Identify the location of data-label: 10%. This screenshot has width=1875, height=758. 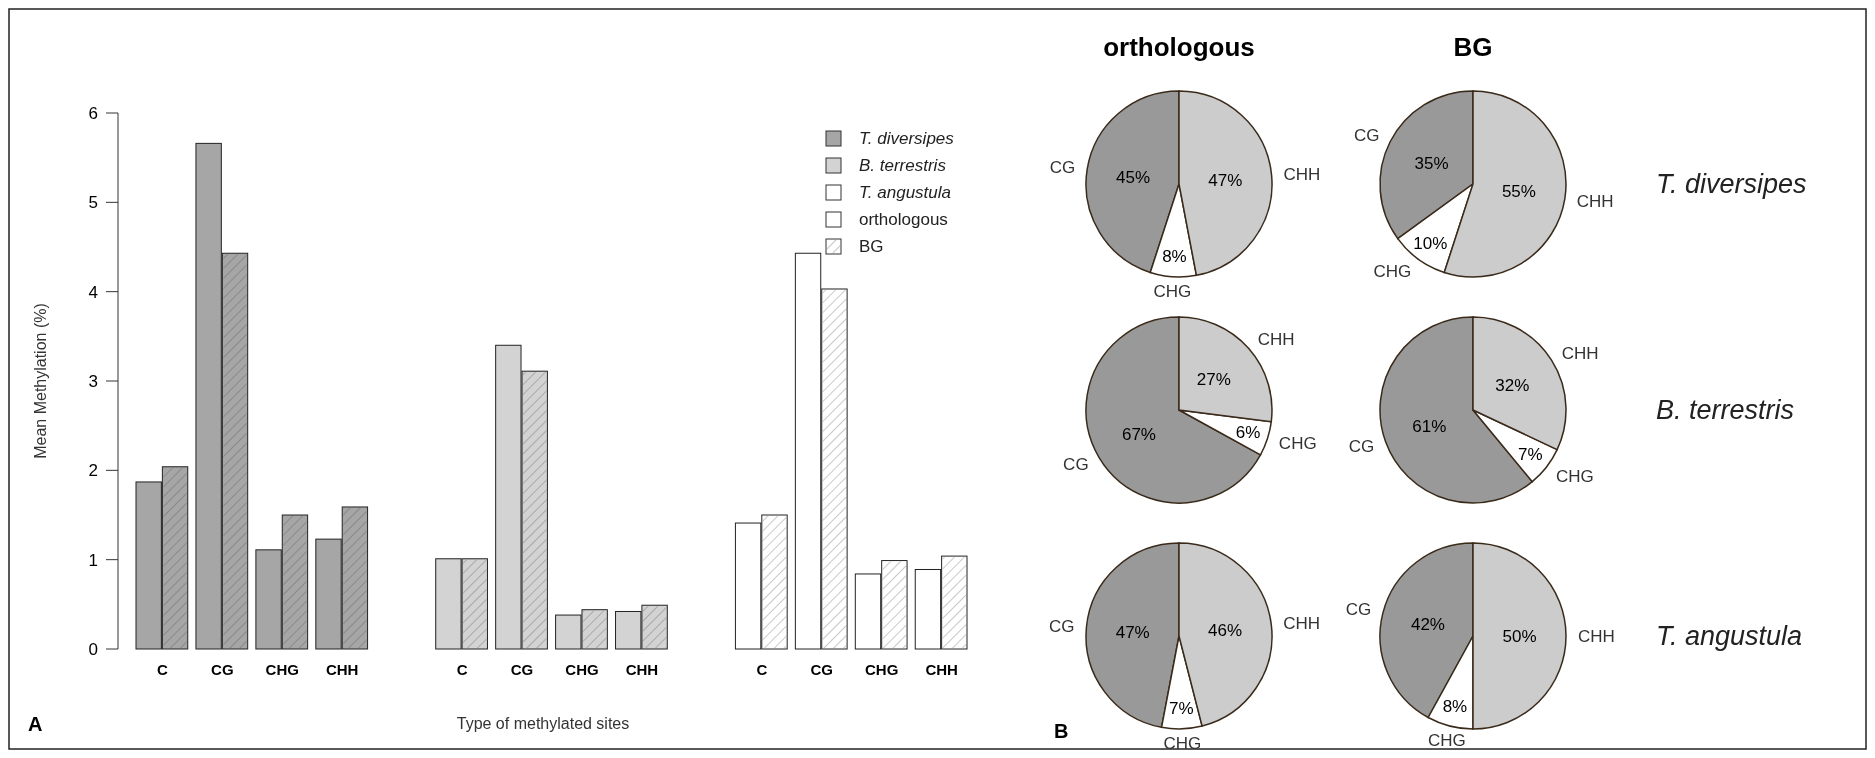
(1430, 243).